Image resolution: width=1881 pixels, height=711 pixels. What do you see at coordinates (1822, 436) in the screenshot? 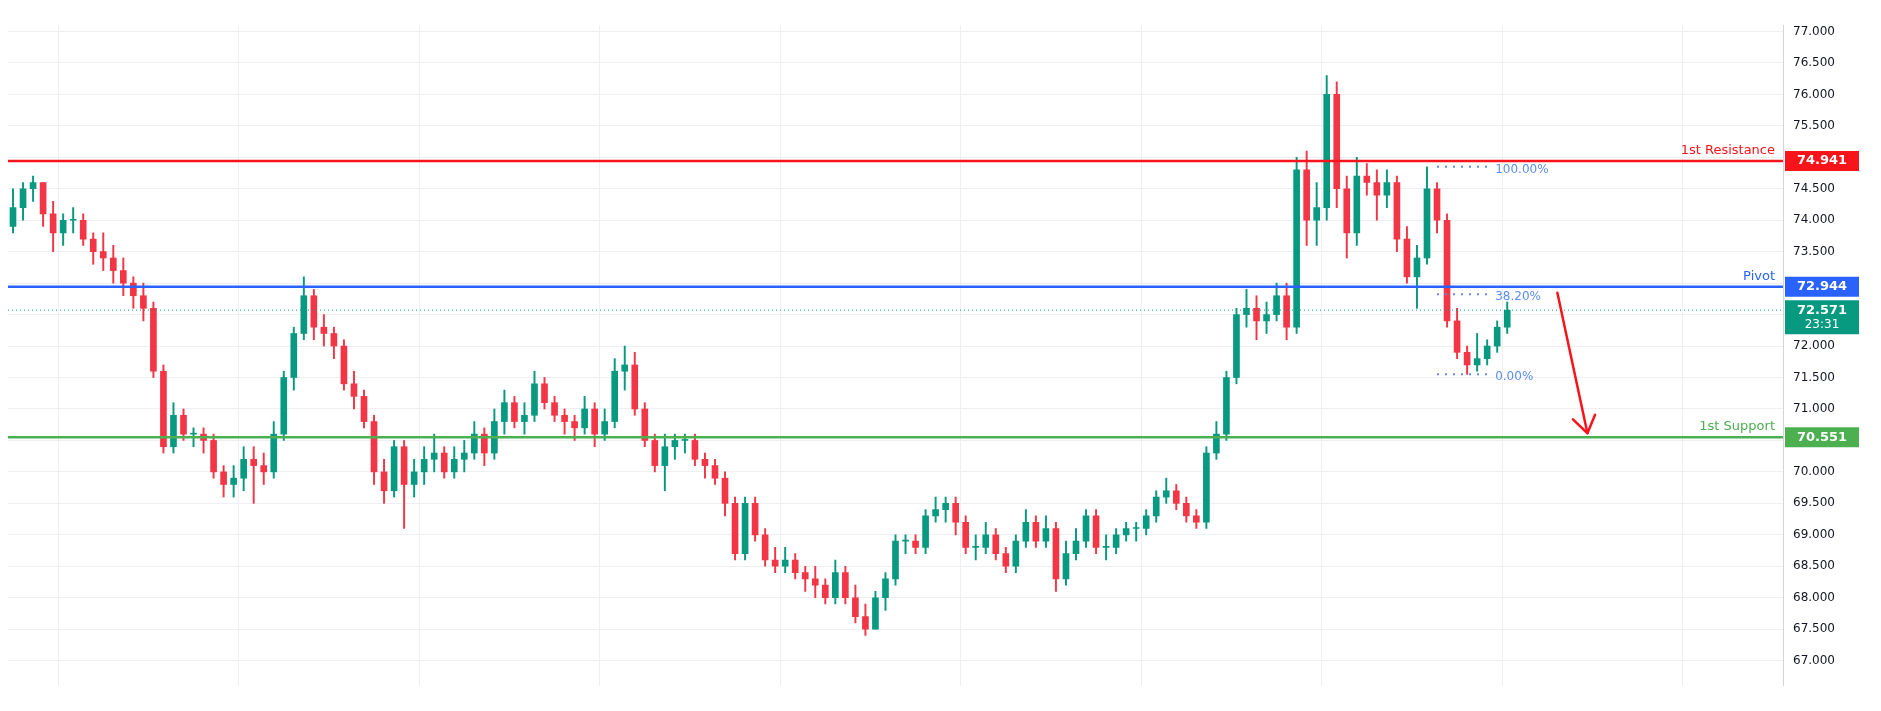
I see `text: 70.551` at bounding box center [1822, 436].